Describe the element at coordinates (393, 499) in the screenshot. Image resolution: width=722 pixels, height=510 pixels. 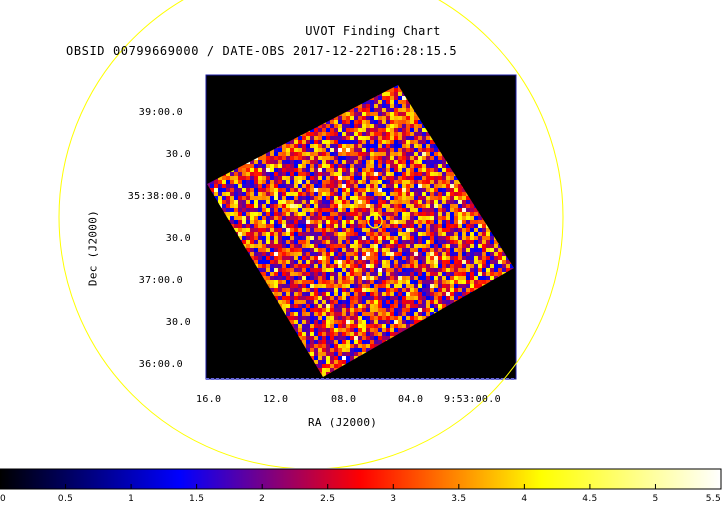
I see `colorbar-tick-label: 3` at that location.